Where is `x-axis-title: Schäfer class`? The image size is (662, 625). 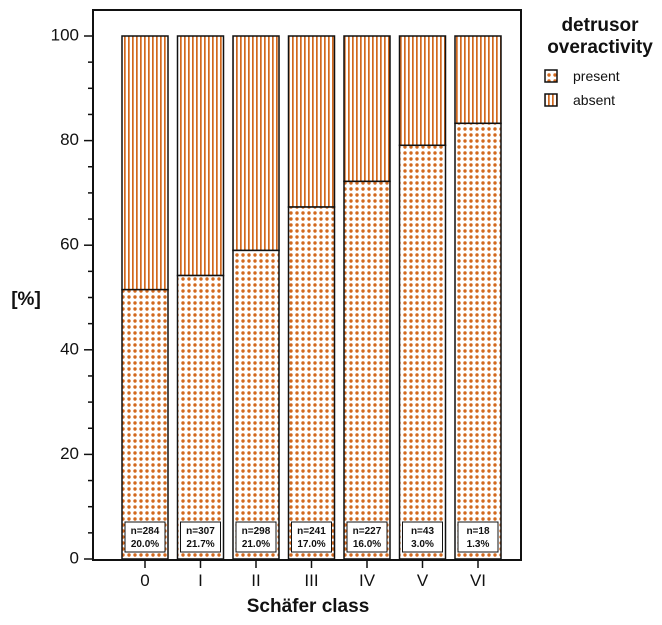
x-axis-title: Schäfer class is located at coordinates (308, 606).